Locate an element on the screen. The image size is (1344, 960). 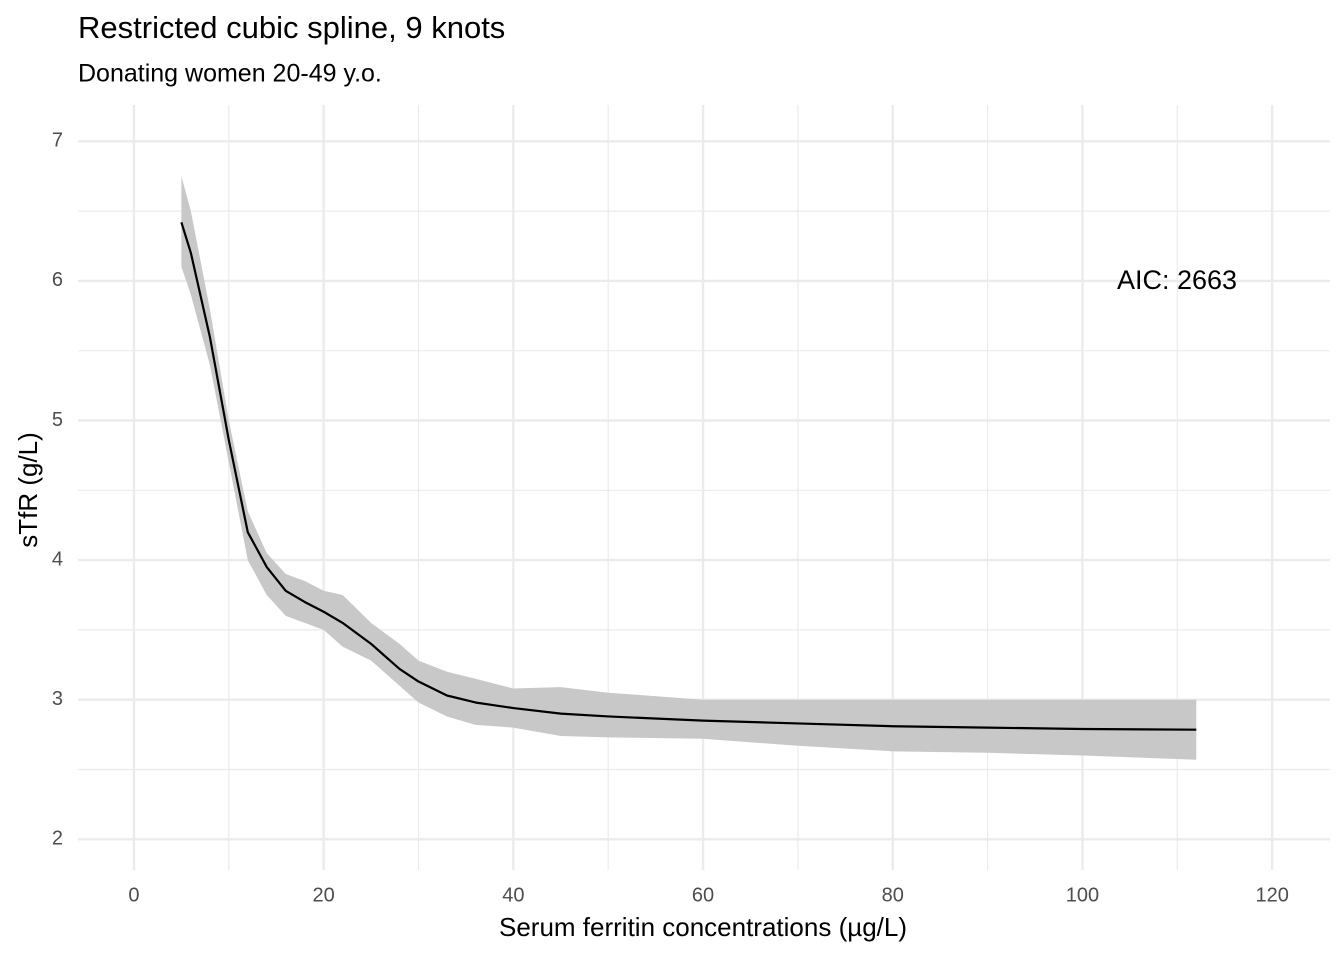
x-axis-label: Serum ferritin concentrations (µg/L) is located at coordinates (703, 927).